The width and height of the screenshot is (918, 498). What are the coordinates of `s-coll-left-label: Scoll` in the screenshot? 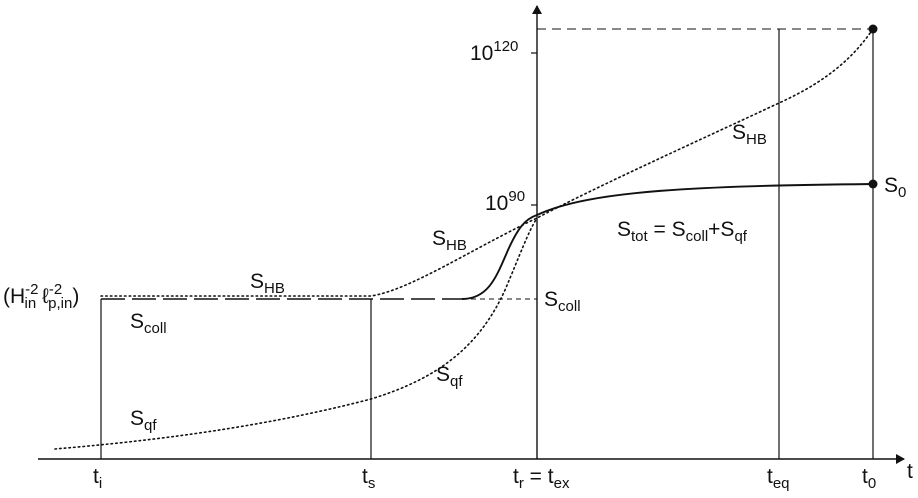 It's located at (148, 323).